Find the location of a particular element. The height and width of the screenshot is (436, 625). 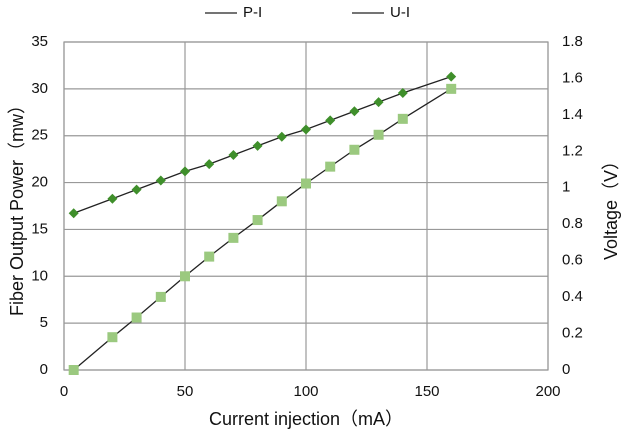

y2-tick-label: 0.8 is located at coordinates (572, 223).